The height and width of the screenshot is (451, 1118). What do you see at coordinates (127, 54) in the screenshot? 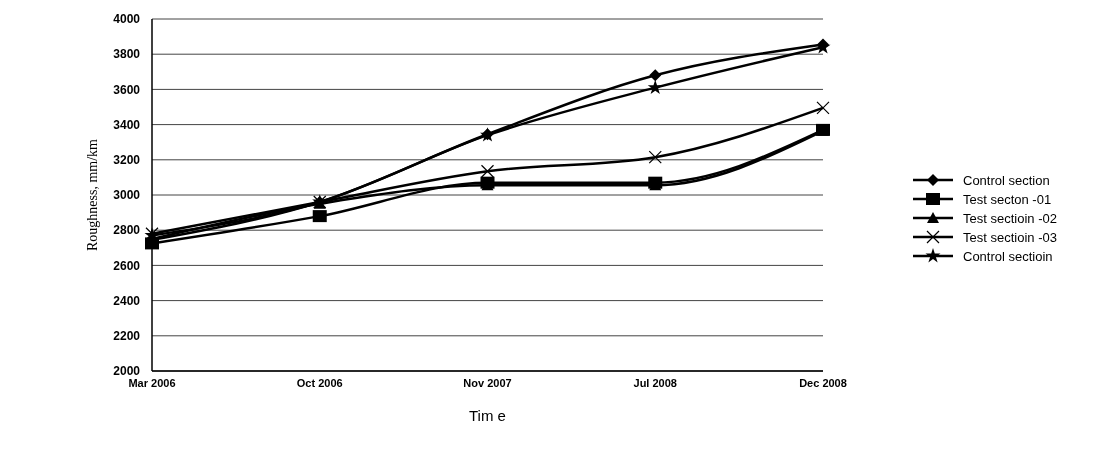
I see `y-tick-label: 3800` at bounding box center [127, 54].